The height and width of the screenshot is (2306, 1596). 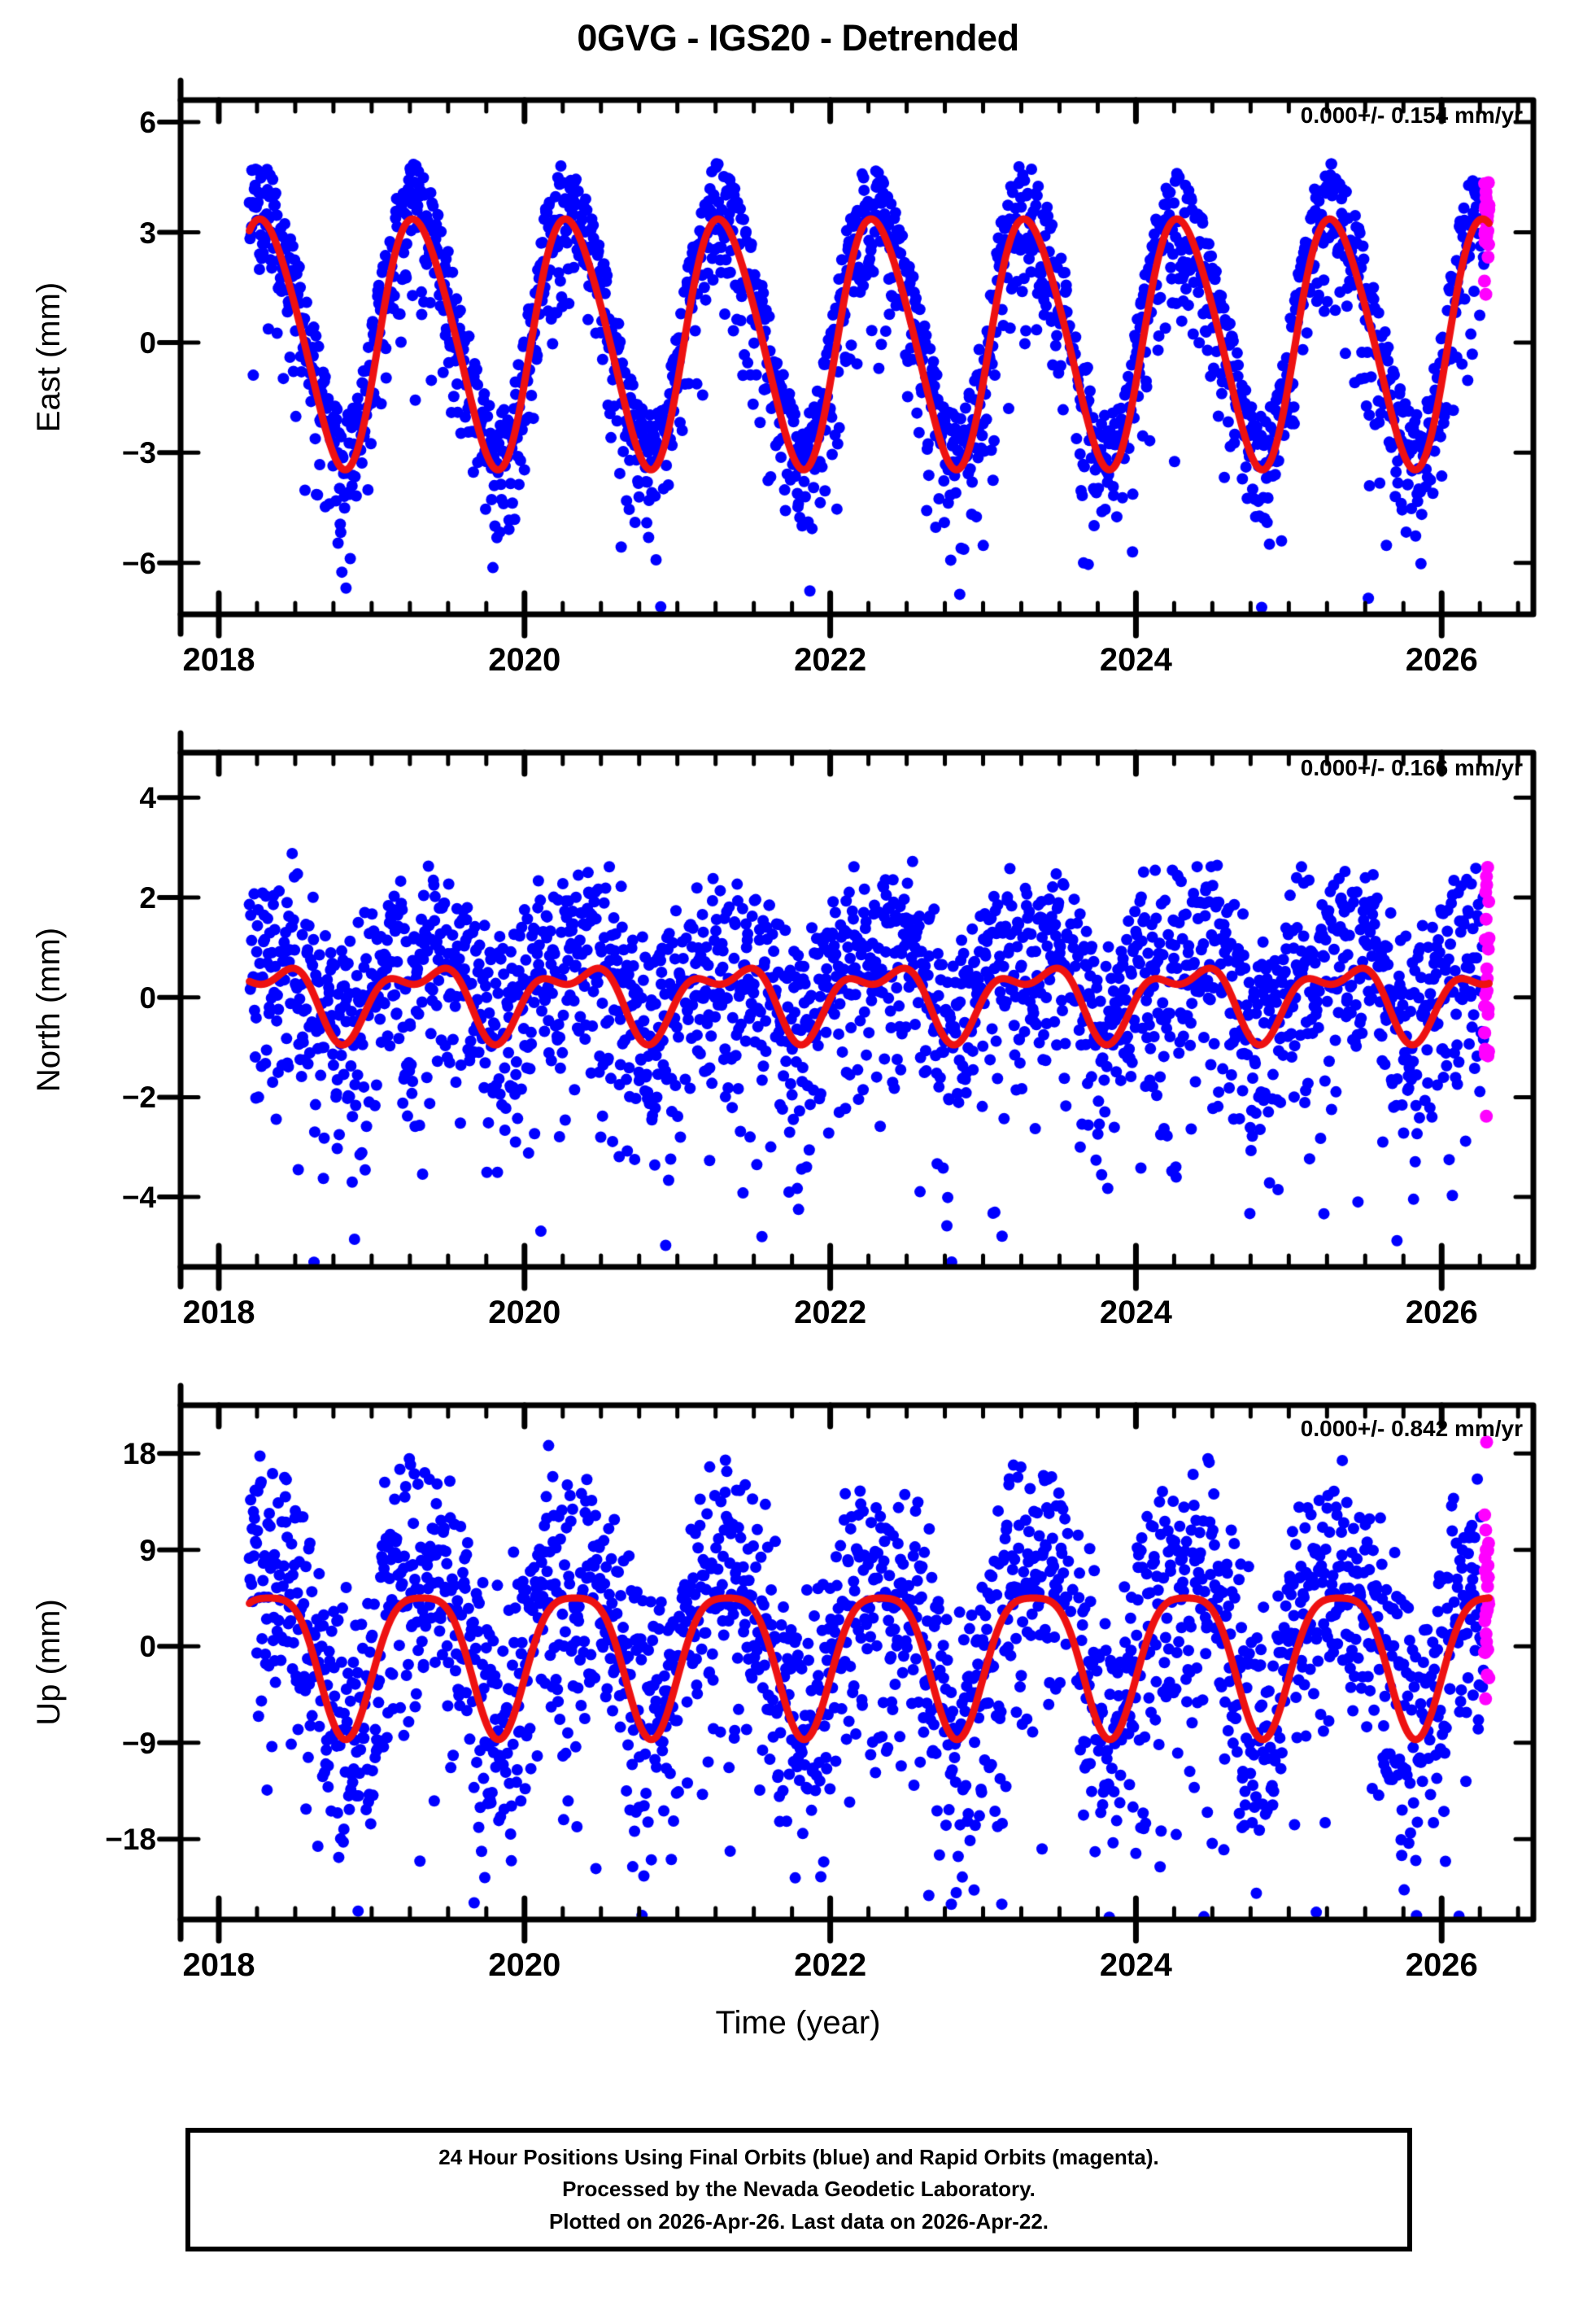 I want to click on x-axis-label: Time (year), so click(x=798, y=2023).